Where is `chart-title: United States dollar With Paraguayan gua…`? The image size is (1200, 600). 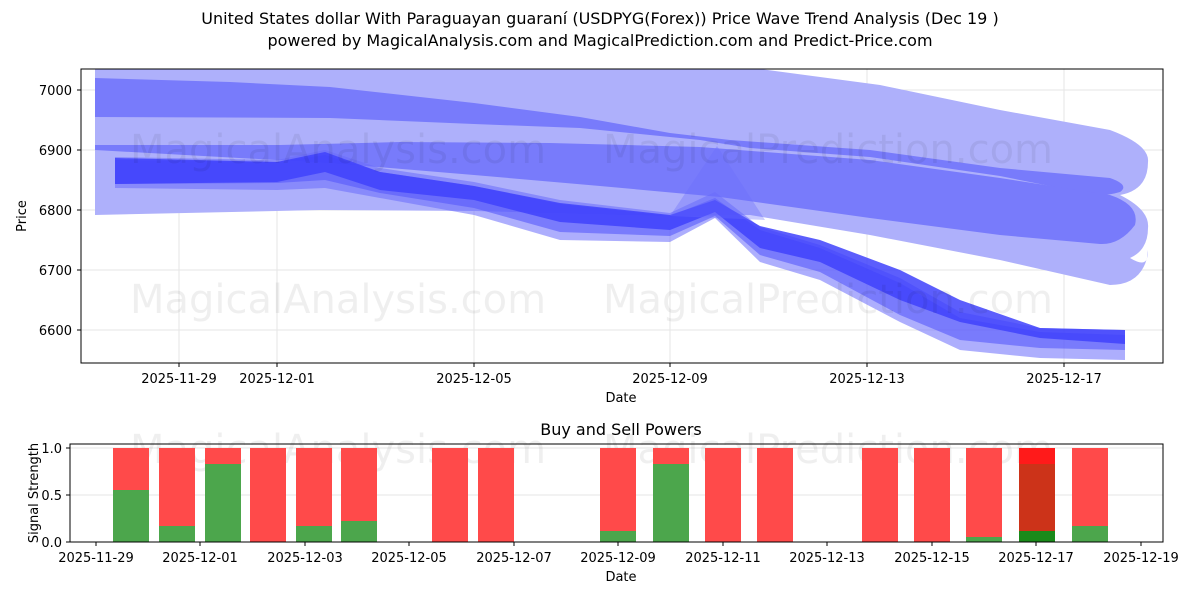
chart-title: United States dollar With Paraguayan gua… is located at coordinates (600, 18).